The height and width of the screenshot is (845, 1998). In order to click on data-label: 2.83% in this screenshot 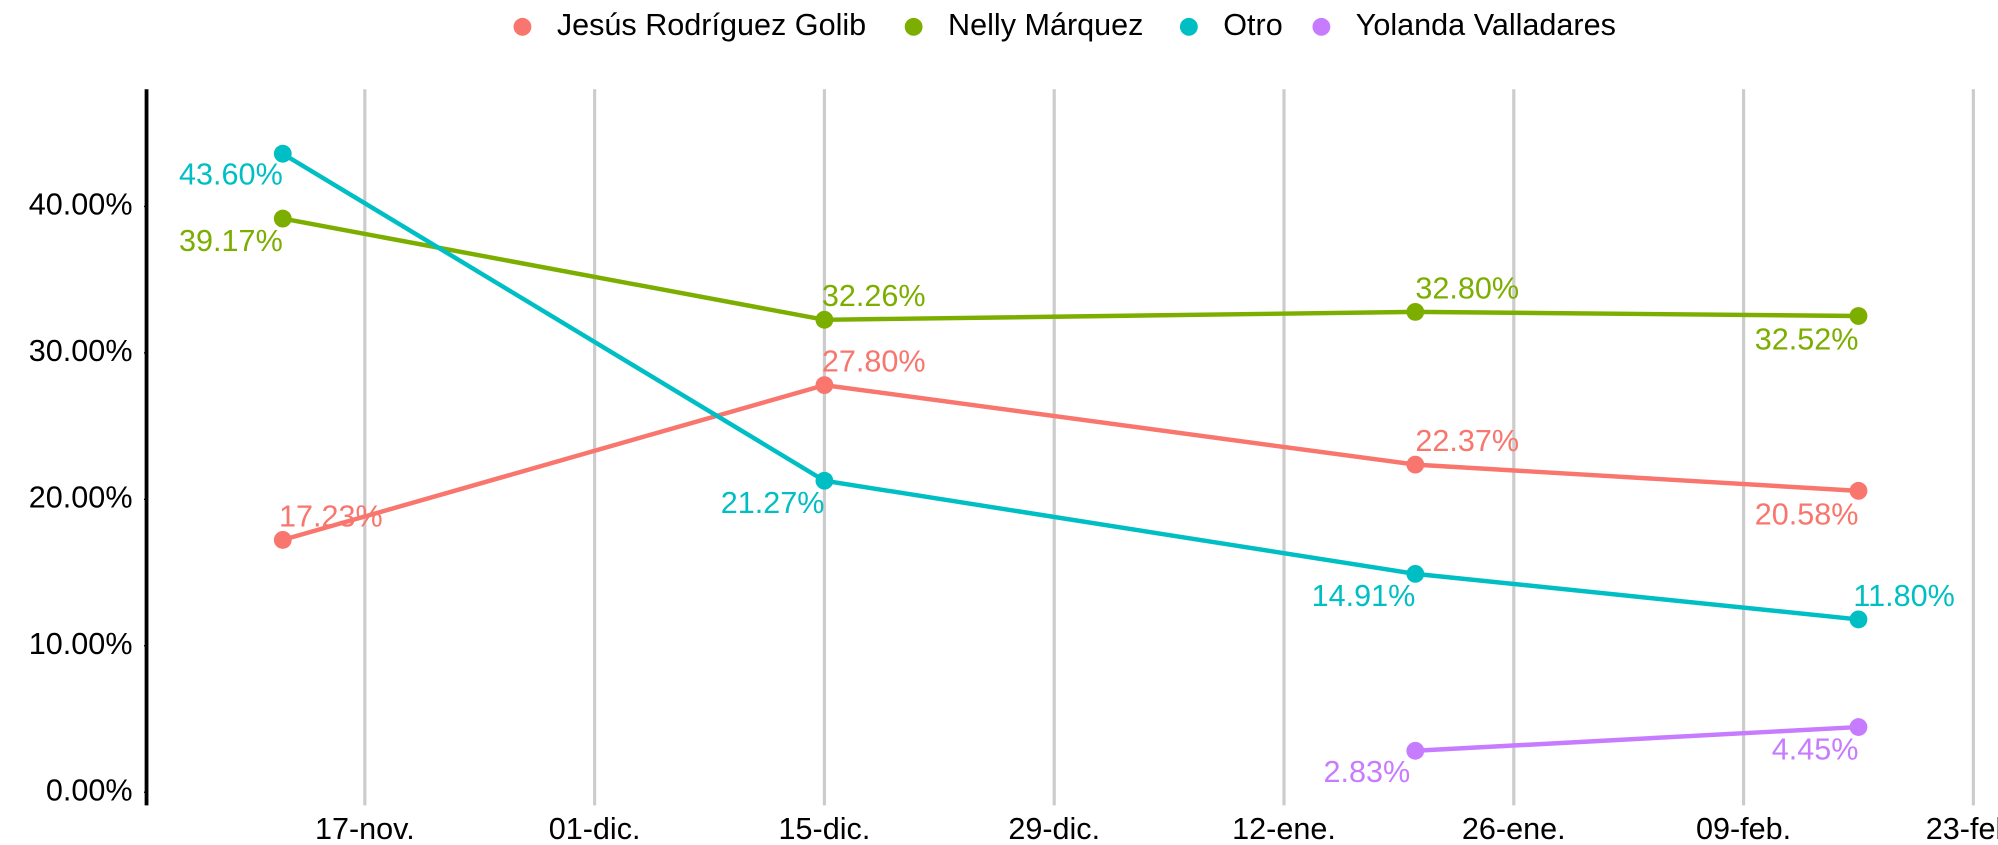, I will do `click(1367, 772)`.